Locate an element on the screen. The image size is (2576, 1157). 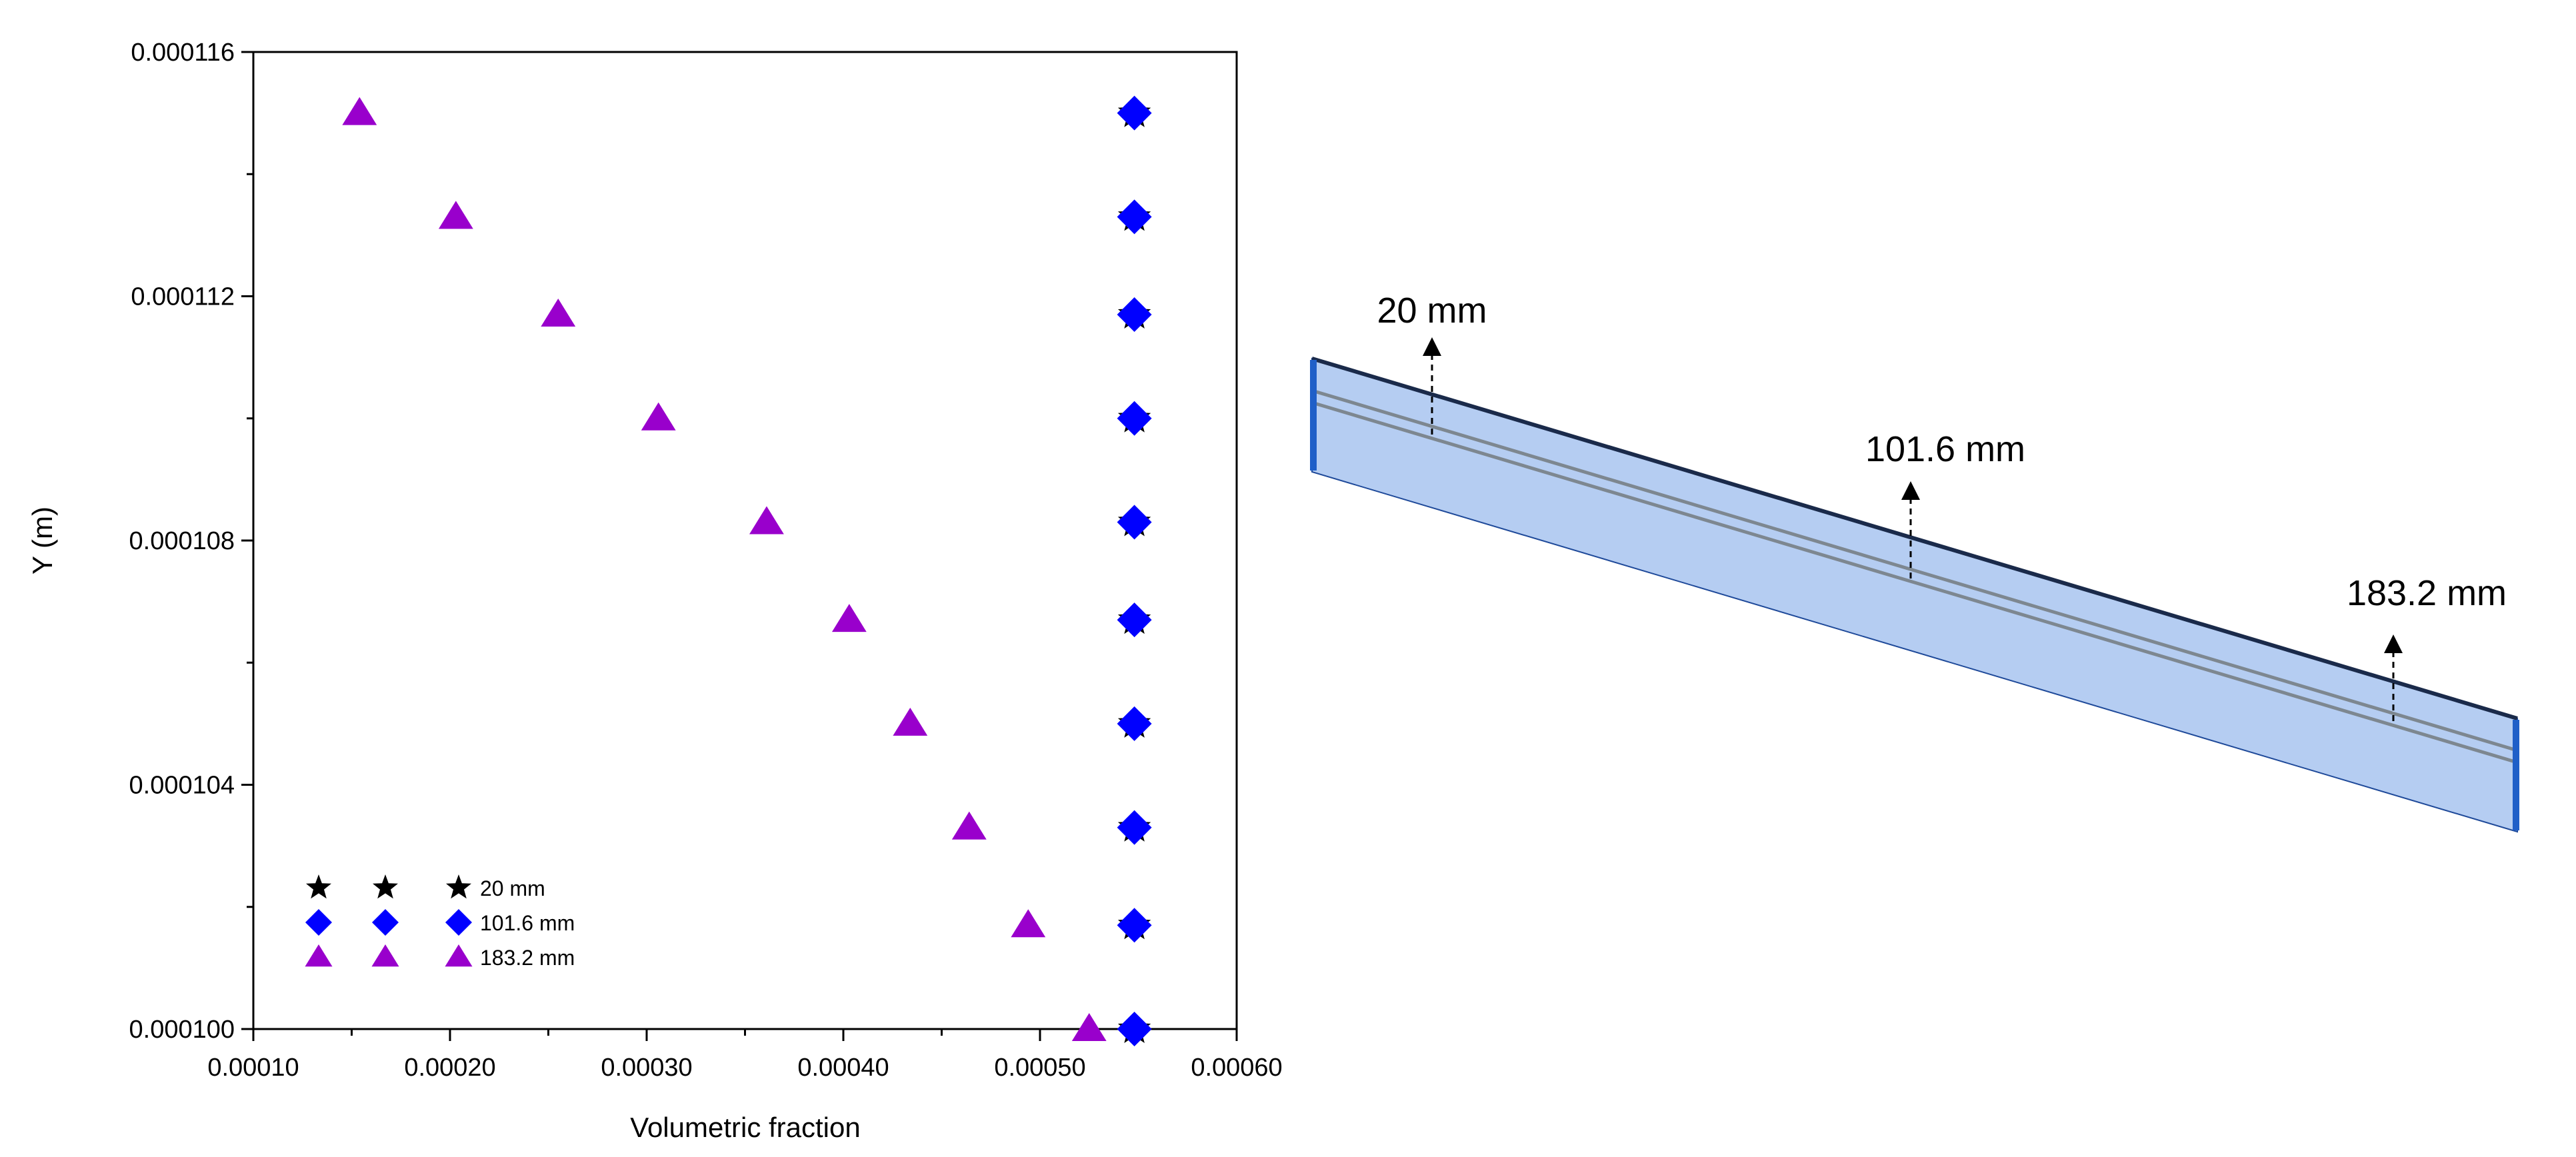
position-marker-20mm: 20 mm is located at coordinates (1432, 363).